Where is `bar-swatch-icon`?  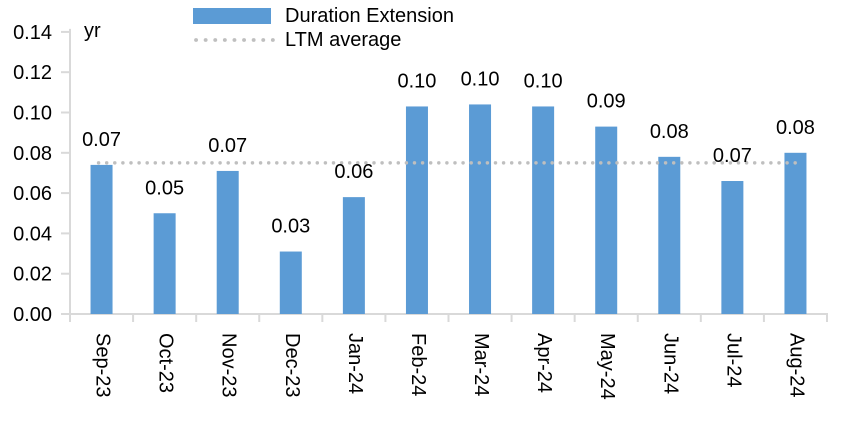
bar-swatch-icon is located at coordinates (232, 16).